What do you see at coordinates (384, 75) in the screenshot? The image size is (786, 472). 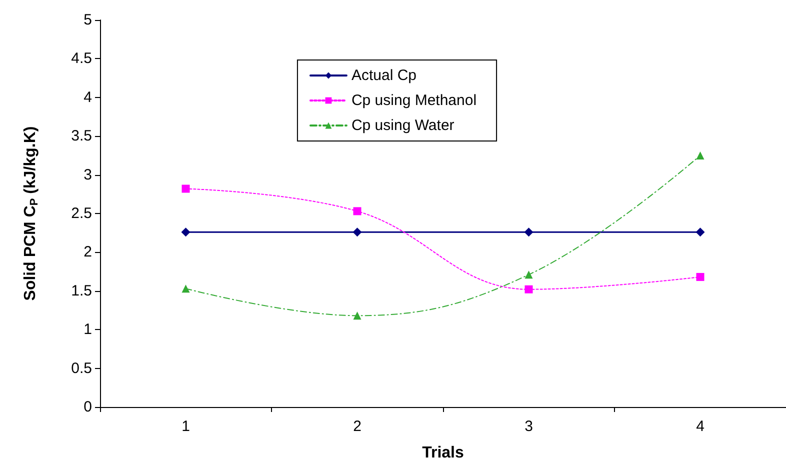 I see `legend-label: Actual Cp` at bounding box center [384, 75].